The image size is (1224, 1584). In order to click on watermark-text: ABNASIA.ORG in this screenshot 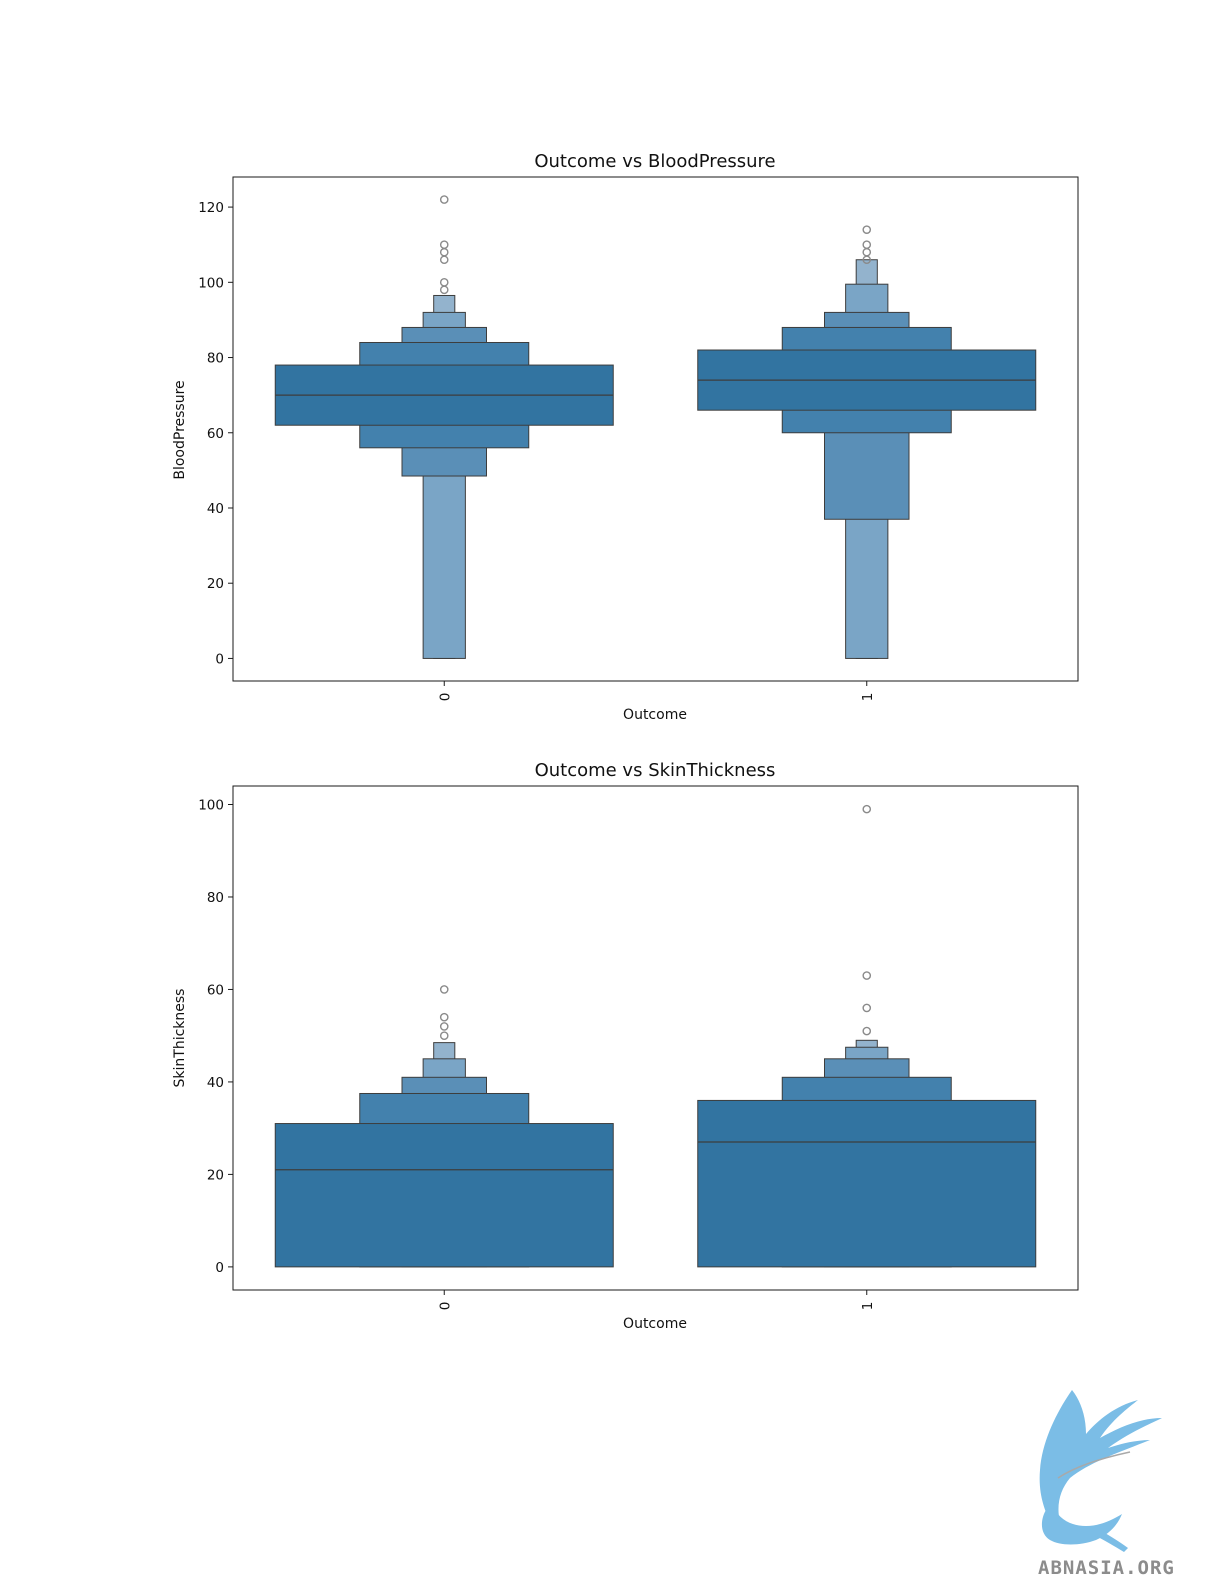, I will do `click(1106, 1568)`.